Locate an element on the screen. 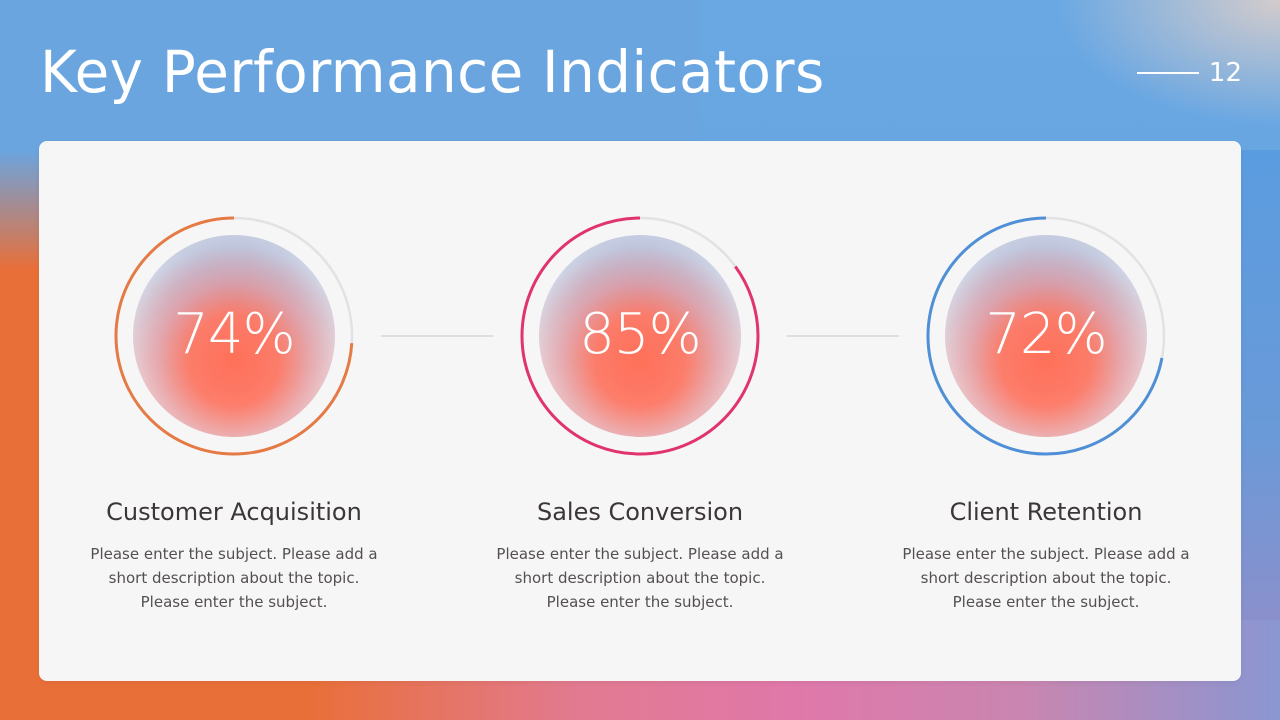 The height and width of the screenshot is (720, 1280). page-indicator: 12 is located at coordinates (1189, 73).